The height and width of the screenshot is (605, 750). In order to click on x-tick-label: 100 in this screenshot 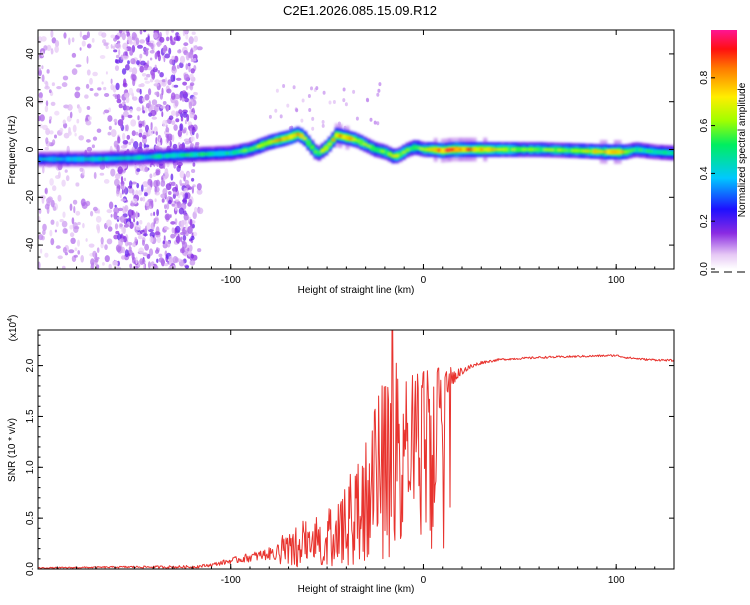, I will do `click(616, 280)`.